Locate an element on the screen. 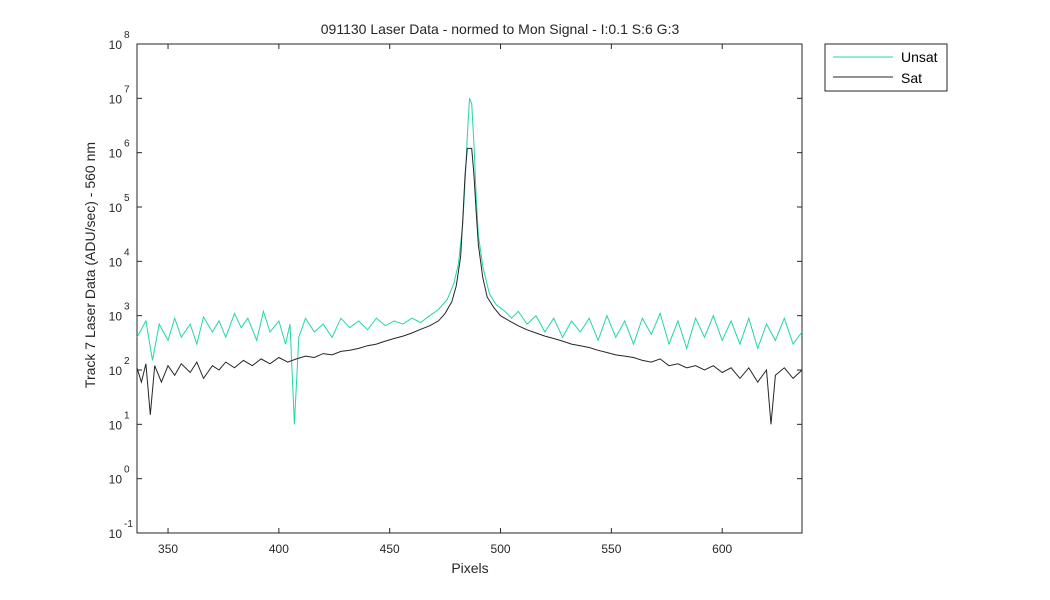 The image size is (1050, 600). legend-box is located at coordinates (886, 67).